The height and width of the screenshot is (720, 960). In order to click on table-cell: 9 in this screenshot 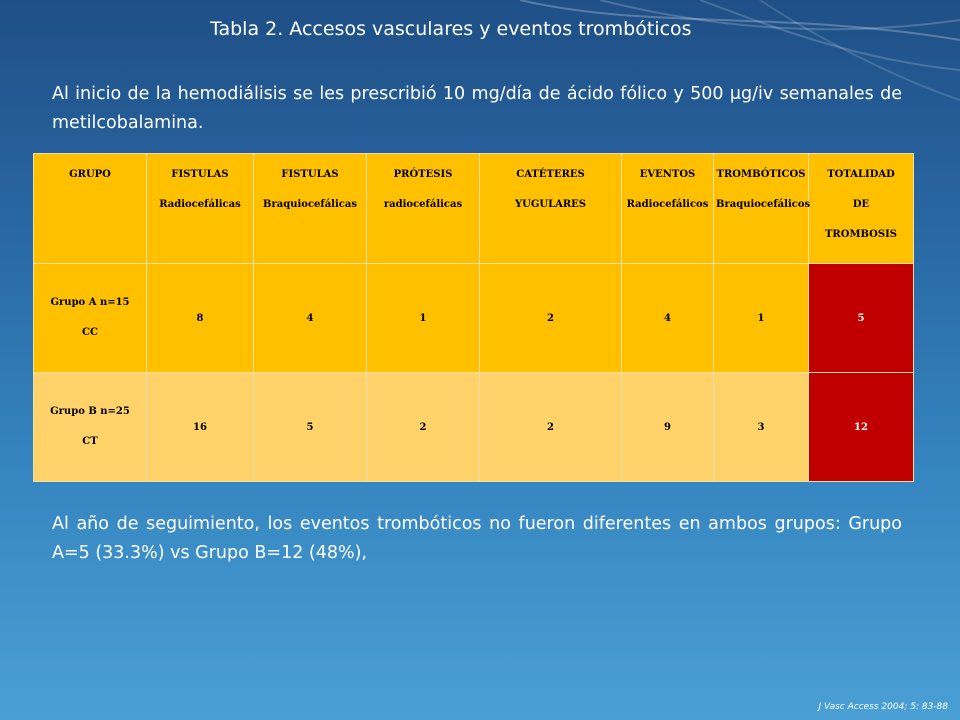, I will do `click(667, 427)`.